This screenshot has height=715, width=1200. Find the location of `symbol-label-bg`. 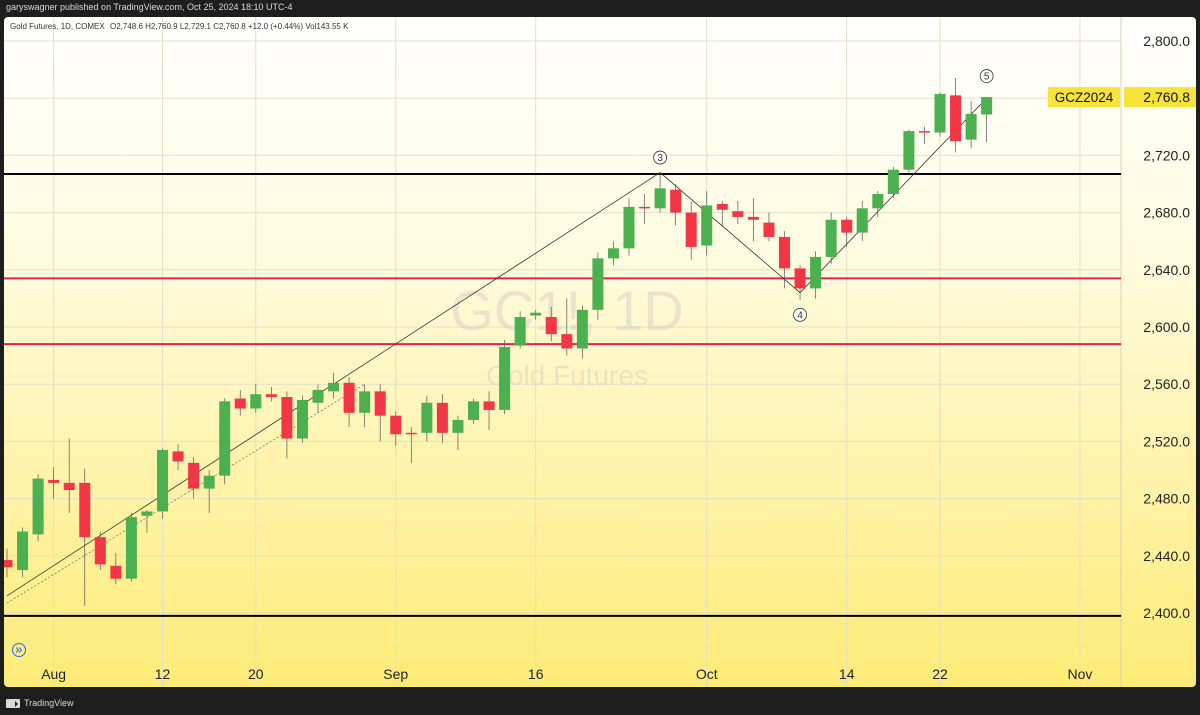

symbol-label-bg is located at coordinates (1084, 97).